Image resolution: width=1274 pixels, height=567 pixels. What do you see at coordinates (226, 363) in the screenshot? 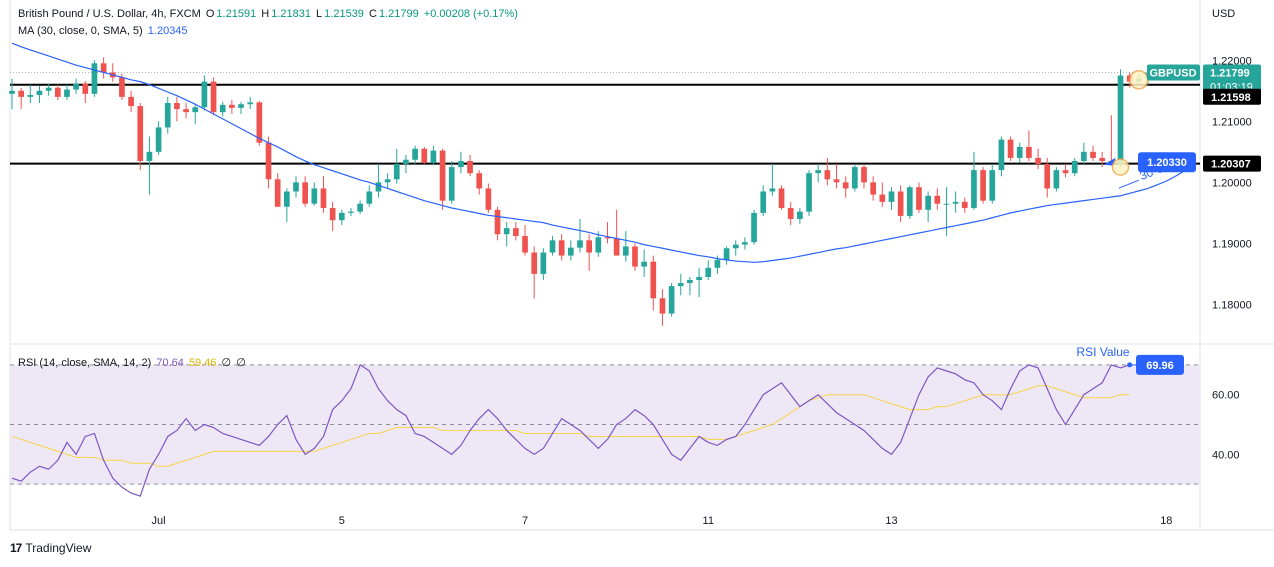
I see `rsi-extra-1: ∅` at bounding box center [226, 363].